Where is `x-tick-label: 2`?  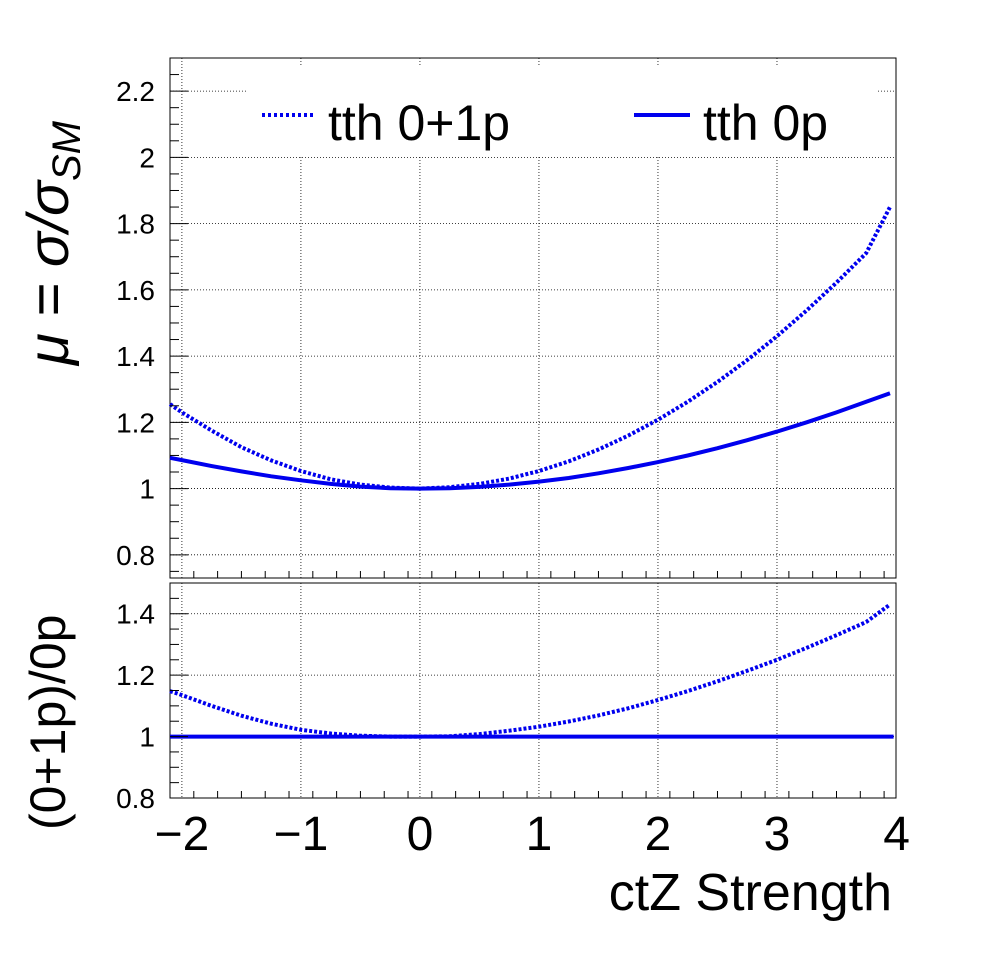 x-tick-label: 2 is located at coordinates (658, 834).